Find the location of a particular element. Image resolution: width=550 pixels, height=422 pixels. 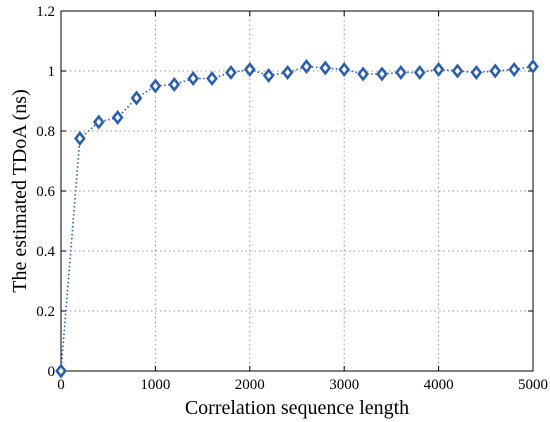

y-tick-label: 0.2 is located at coordinates (45, 312).